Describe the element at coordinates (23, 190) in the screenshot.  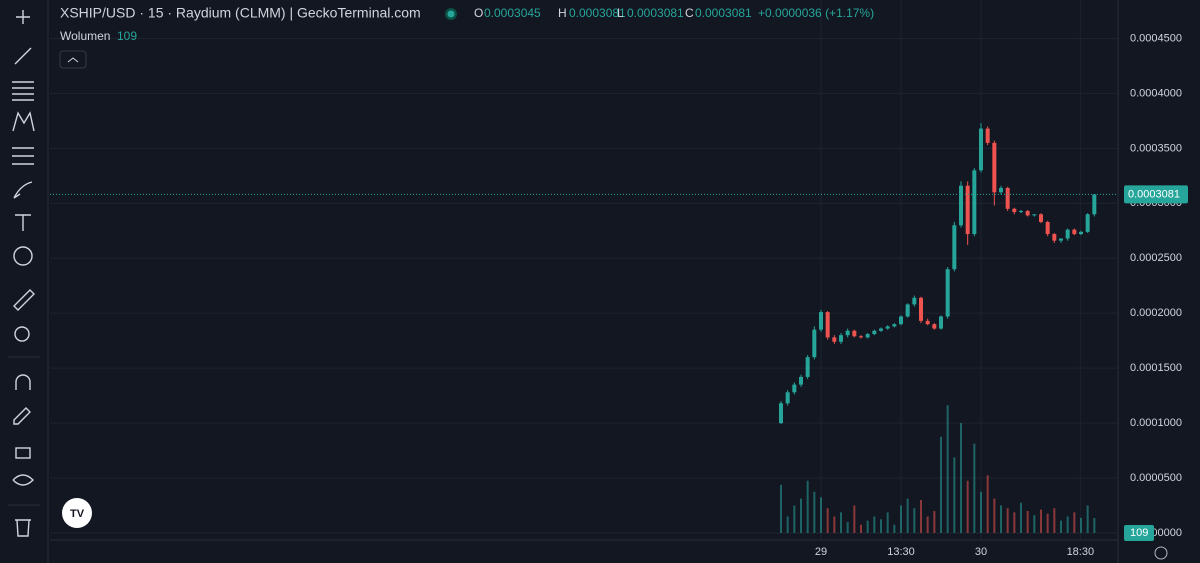
I see `brush-tool` at that location.